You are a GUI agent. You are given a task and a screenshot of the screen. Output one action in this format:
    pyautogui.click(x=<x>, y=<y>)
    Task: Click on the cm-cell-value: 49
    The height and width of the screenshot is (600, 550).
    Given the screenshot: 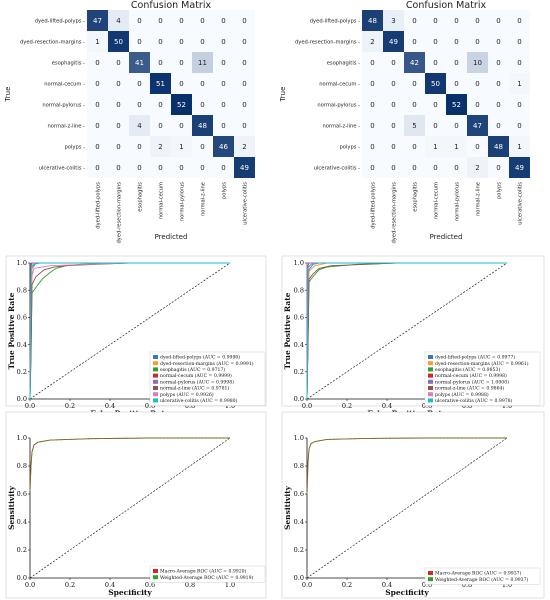 What is the action you would take?
    pyautogui.click(x=244, y=168)
    